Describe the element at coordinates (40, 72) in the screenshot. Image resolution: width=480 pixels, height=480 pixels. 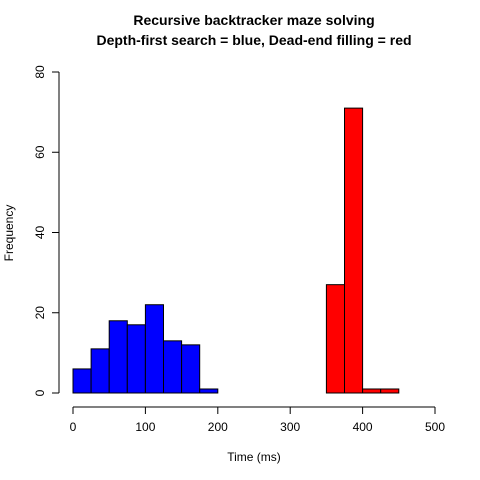
I see `y-tick-label: 80` at that location.